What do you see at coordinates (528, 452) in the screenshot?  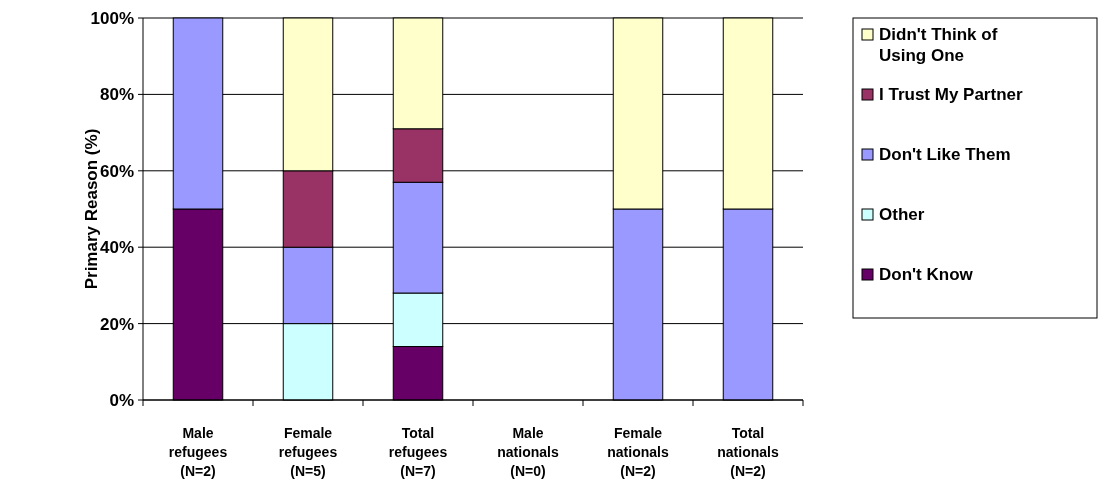 I see `x-tick-label: Male nationals (N=0)` at bounding box center [528, 452].